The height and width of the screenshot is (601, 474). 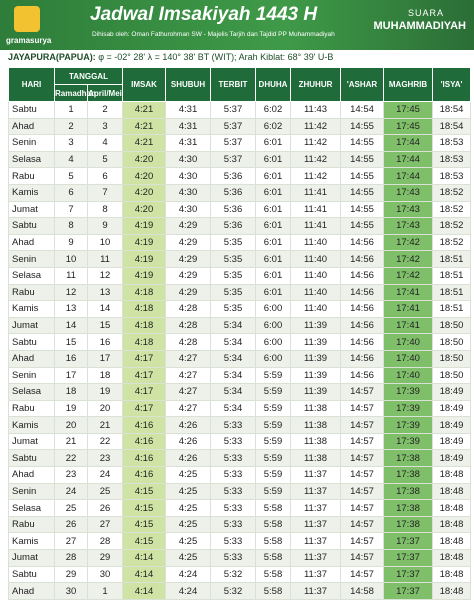 I want to click on table-cell: 4:21, so click(x=144, y=126).